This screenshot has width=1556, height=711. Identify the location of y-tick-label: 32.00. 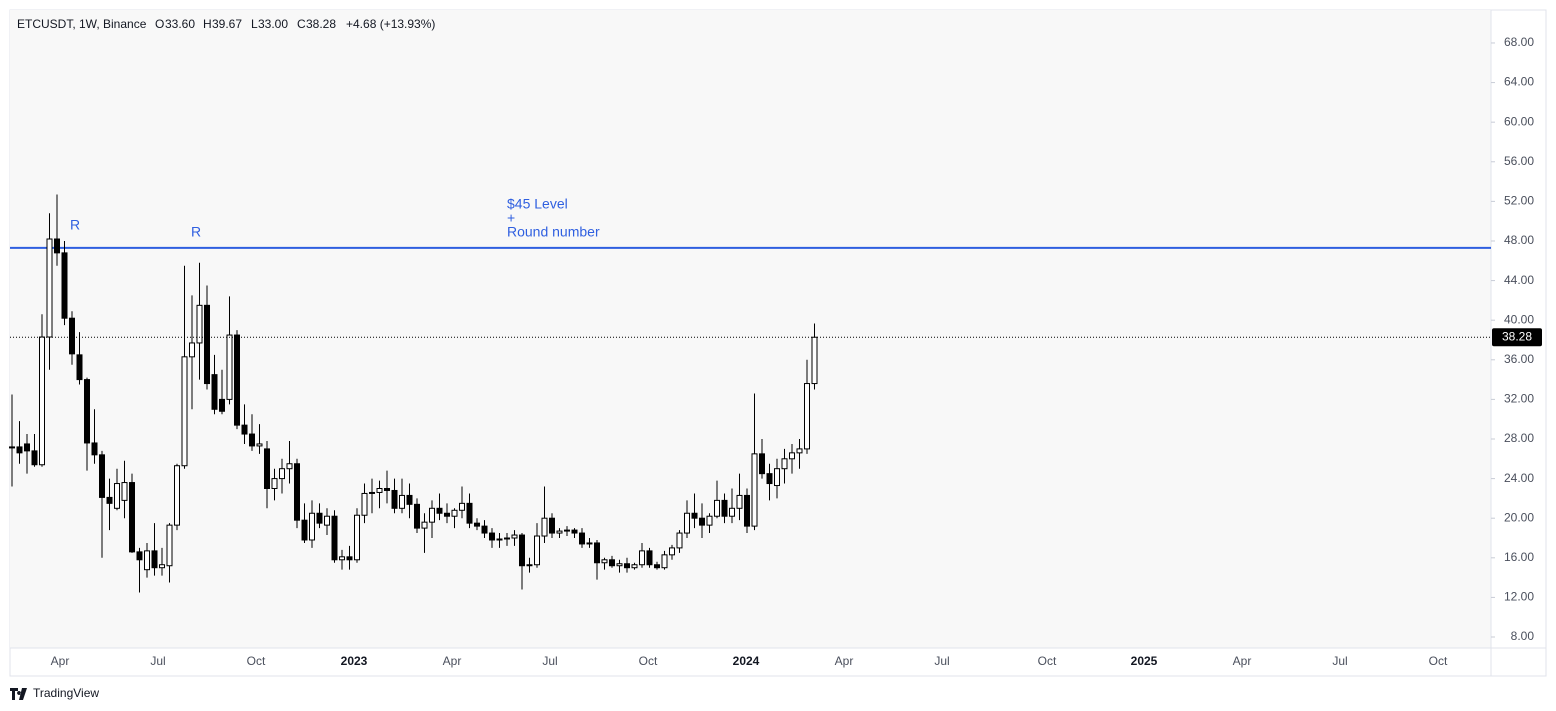
(1519, 399).